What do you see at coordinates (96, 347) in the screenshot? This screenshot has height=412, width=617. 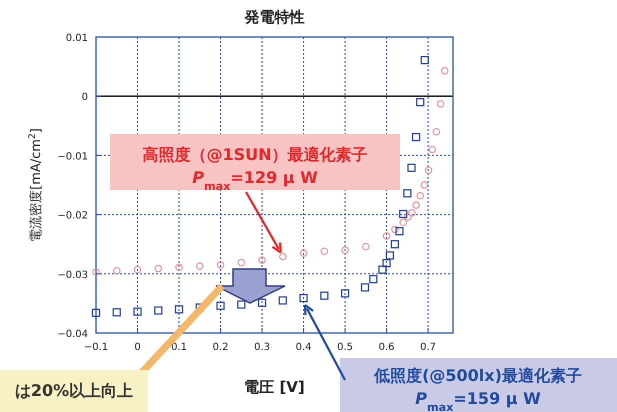 I see `x-tick-label: −0.1` at bounding box center [96, 347].